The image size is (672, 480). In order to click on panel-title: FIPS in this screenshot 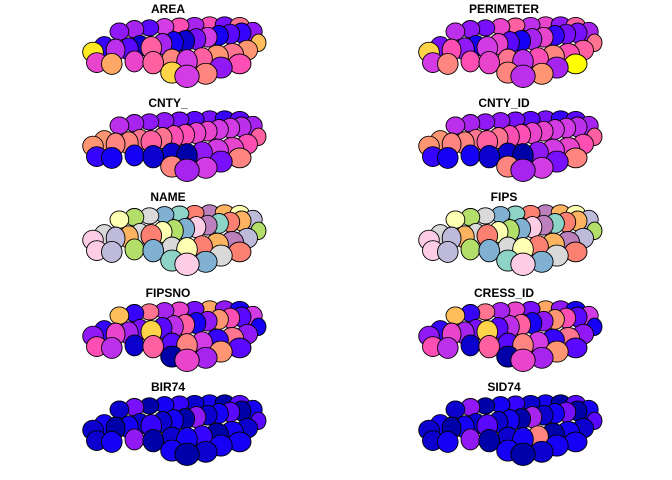, I will do `click(504, 197)`.